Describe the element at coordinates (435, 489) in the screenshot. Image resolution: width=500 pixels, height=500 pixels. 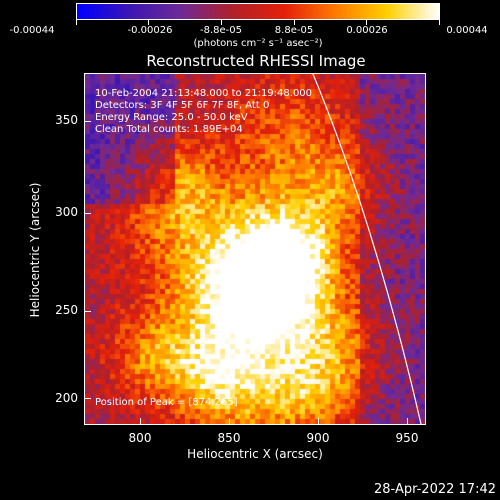
I see `timestamp: 28-Apr-2022 17:42` at that location.